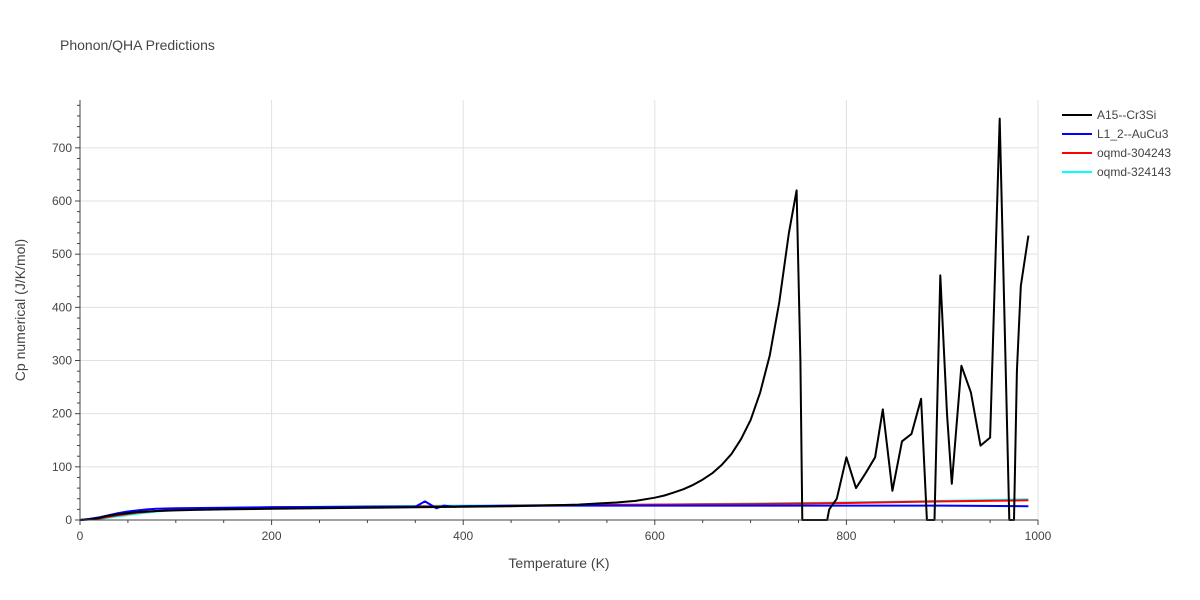  Describe the element at coordinates (463, 536) in the screenshot. I see `x-tick-label-2: 400` at that location.